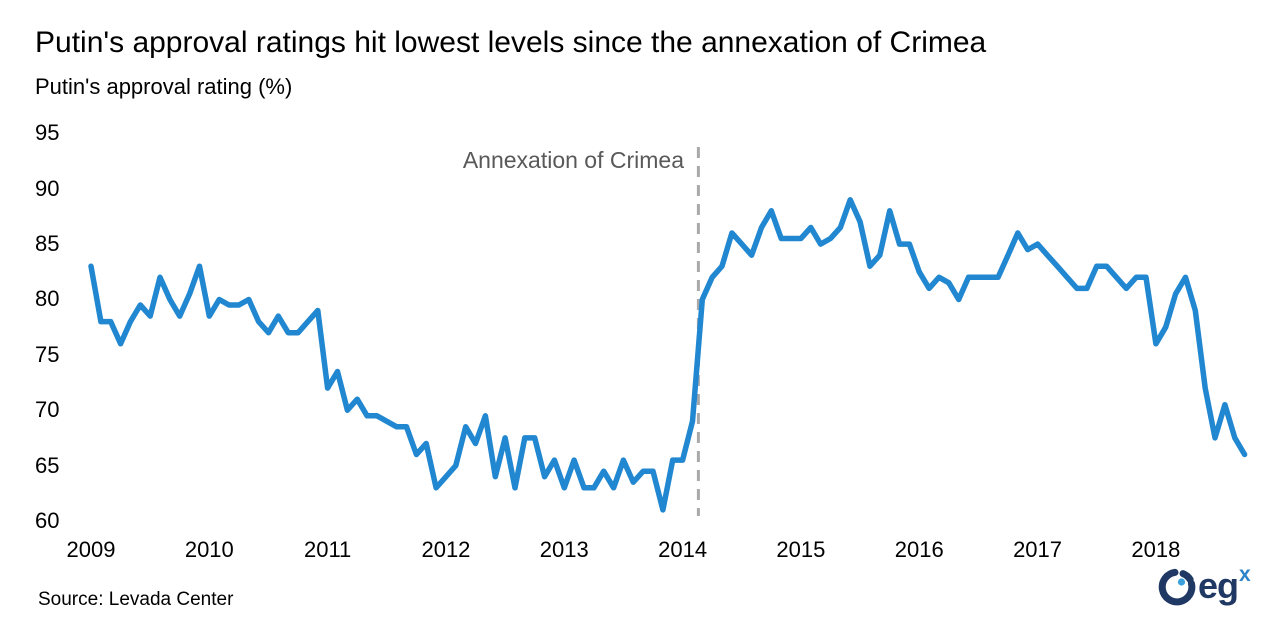 The image size is (1280, 621). What do you see at coordinates (327, 549) in the screenshot?
I see `x-tick-label-2011: 2011` at bounding box center [327, 549].